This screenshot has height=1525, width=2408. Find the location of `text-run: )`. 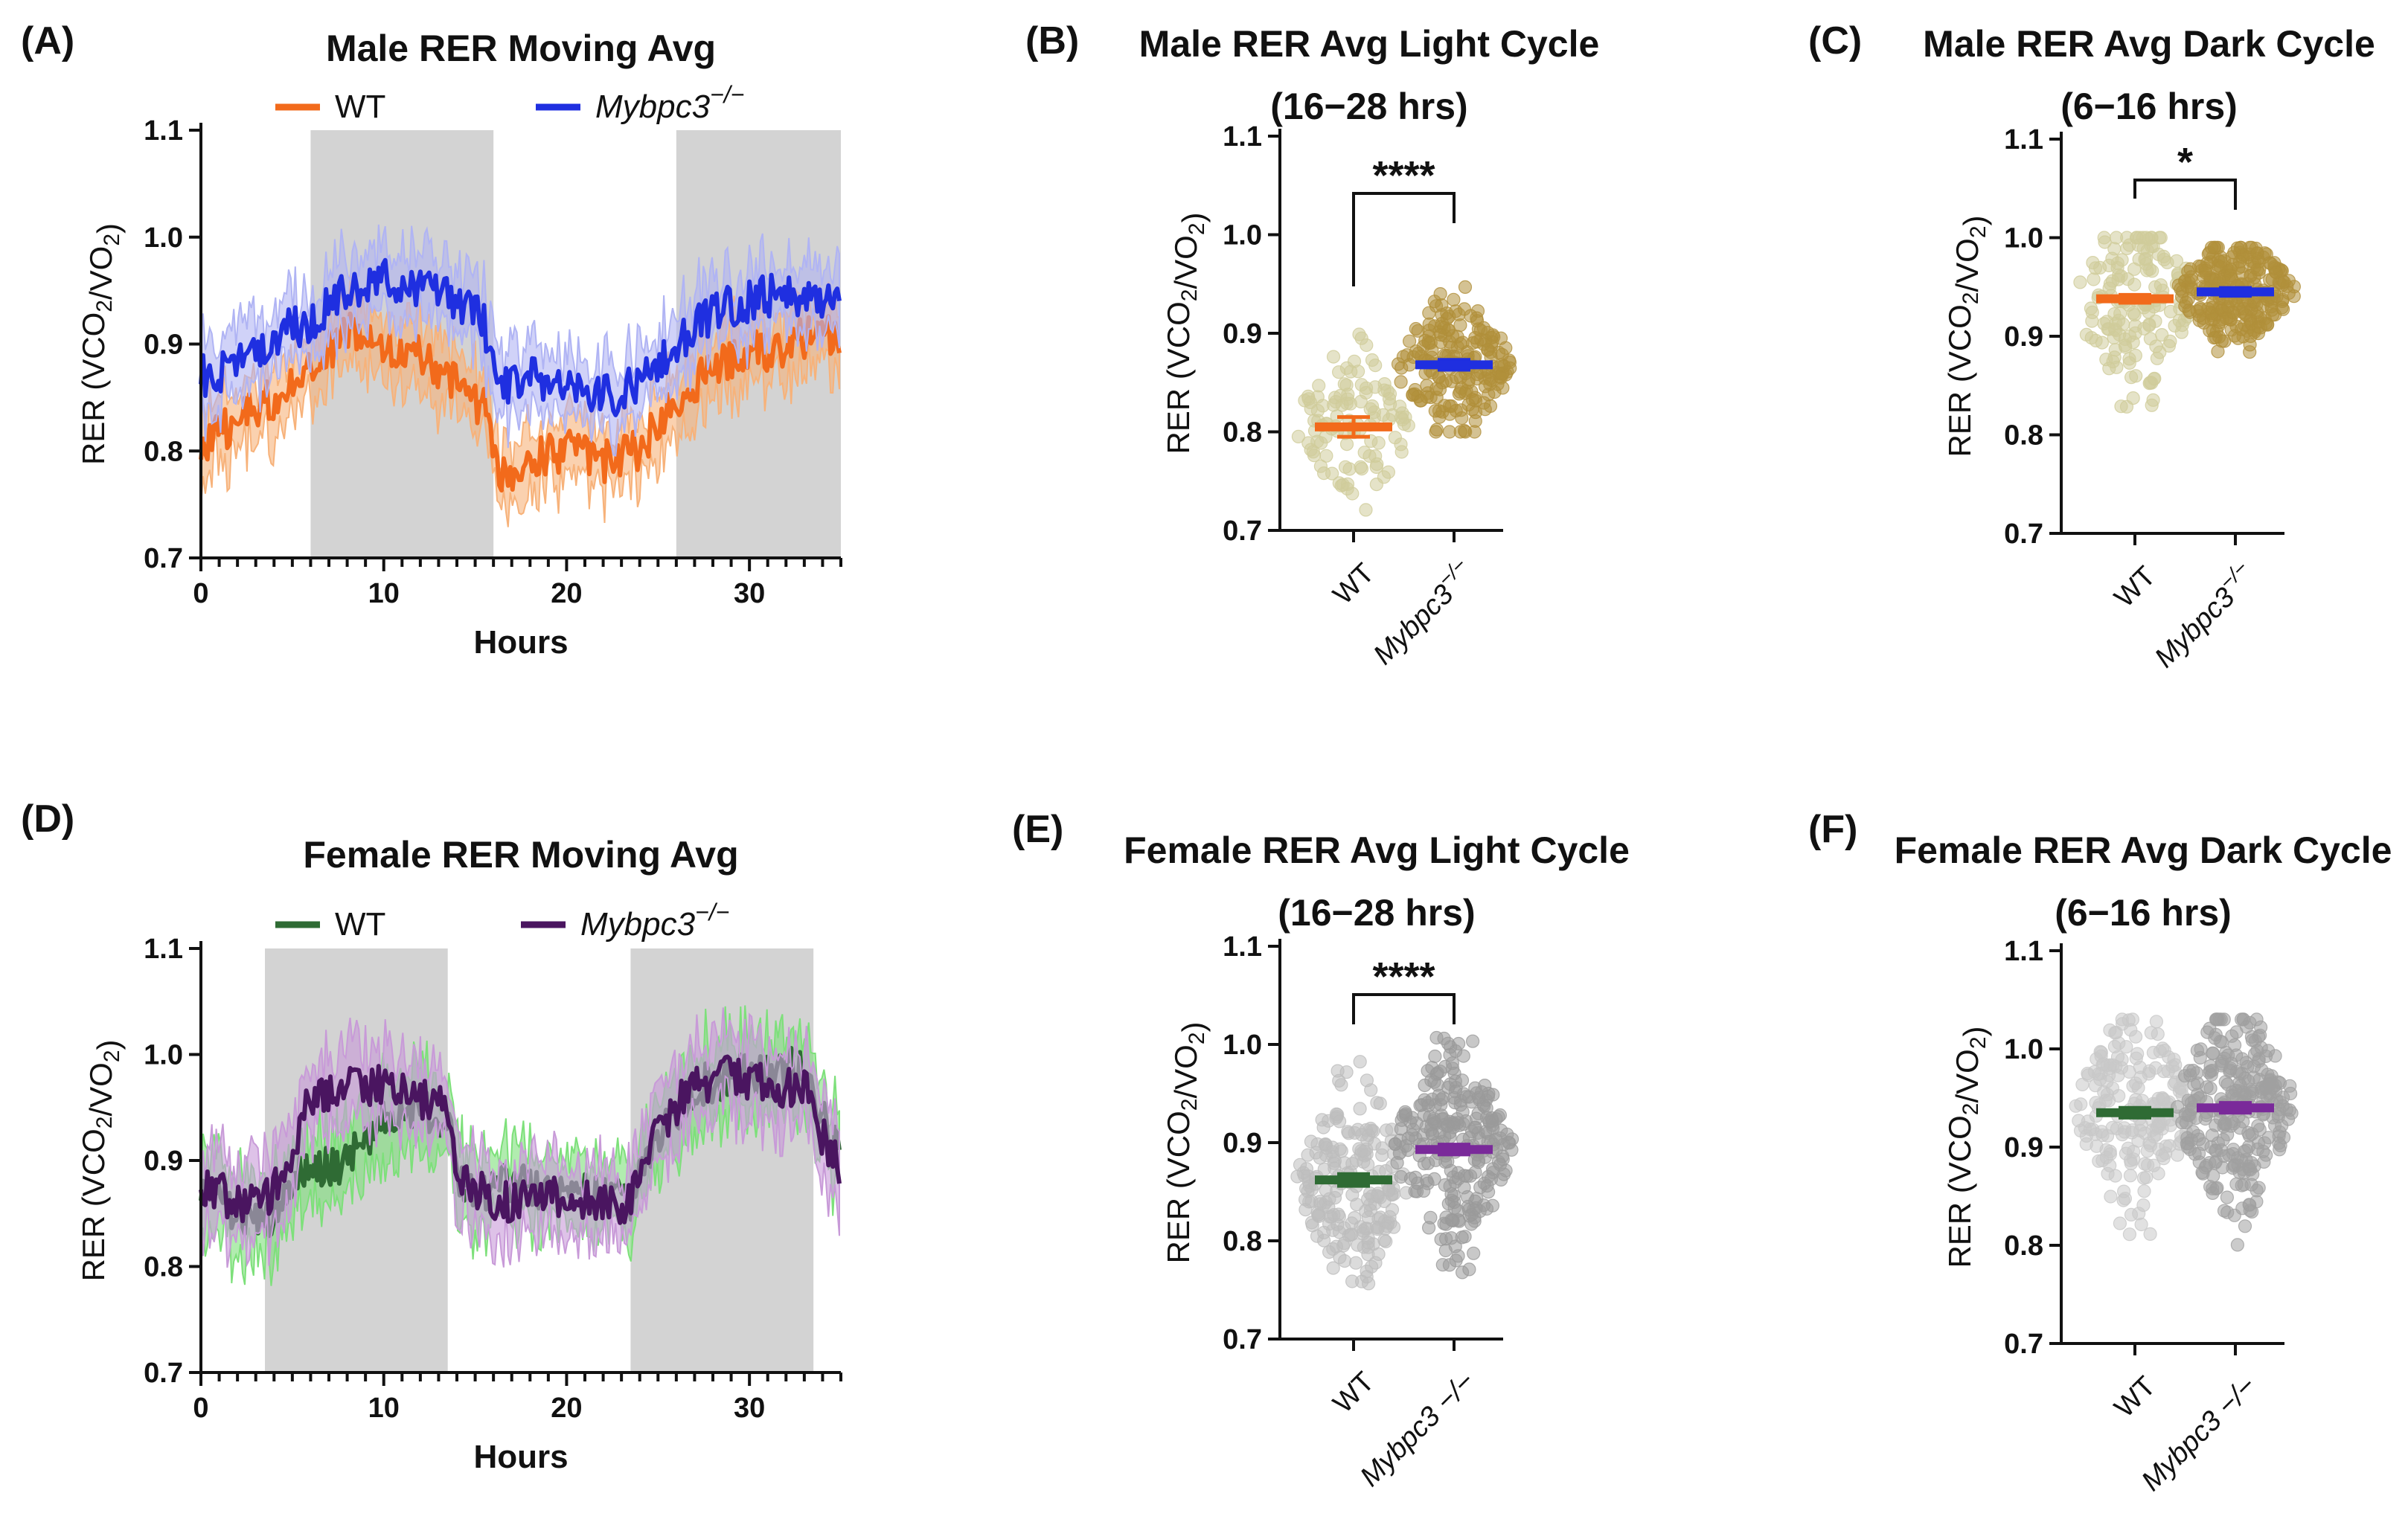

text-run: ) is located at coordinates (1193, 1026).